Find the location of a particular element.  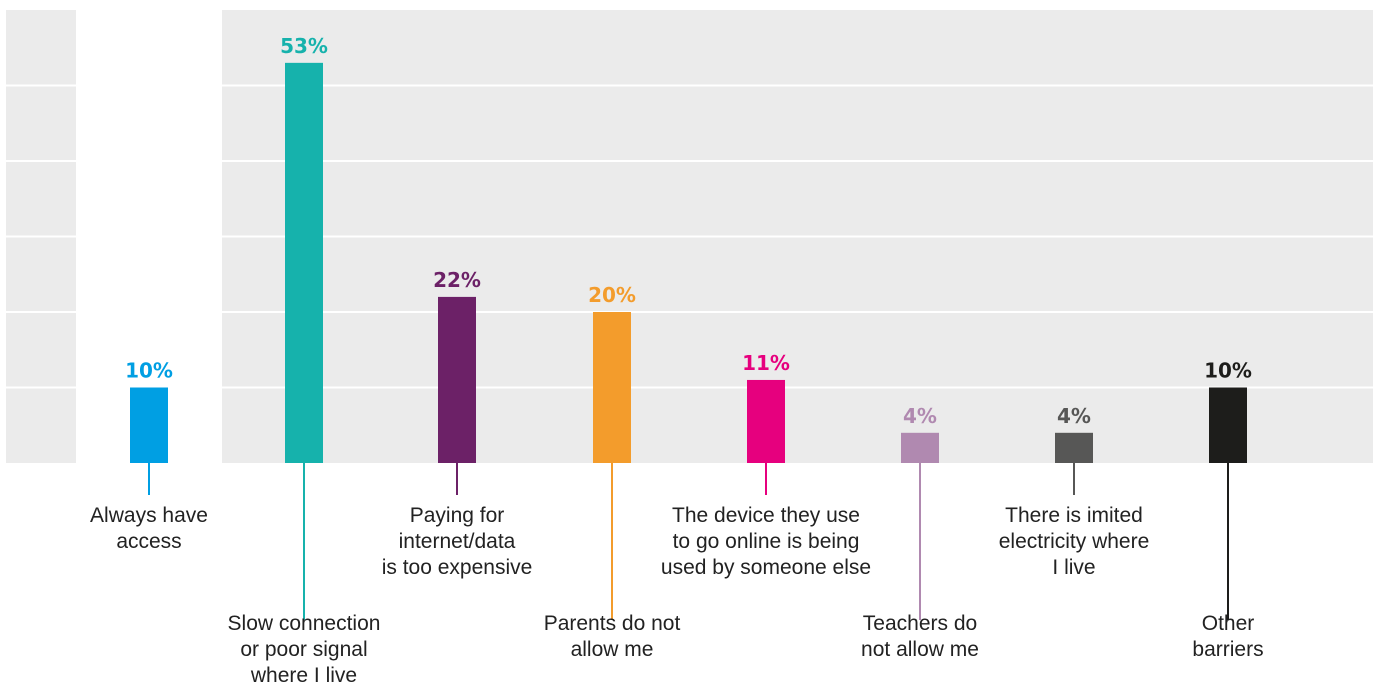

category-label-line: barriers is located at coordinates (1227, 649).